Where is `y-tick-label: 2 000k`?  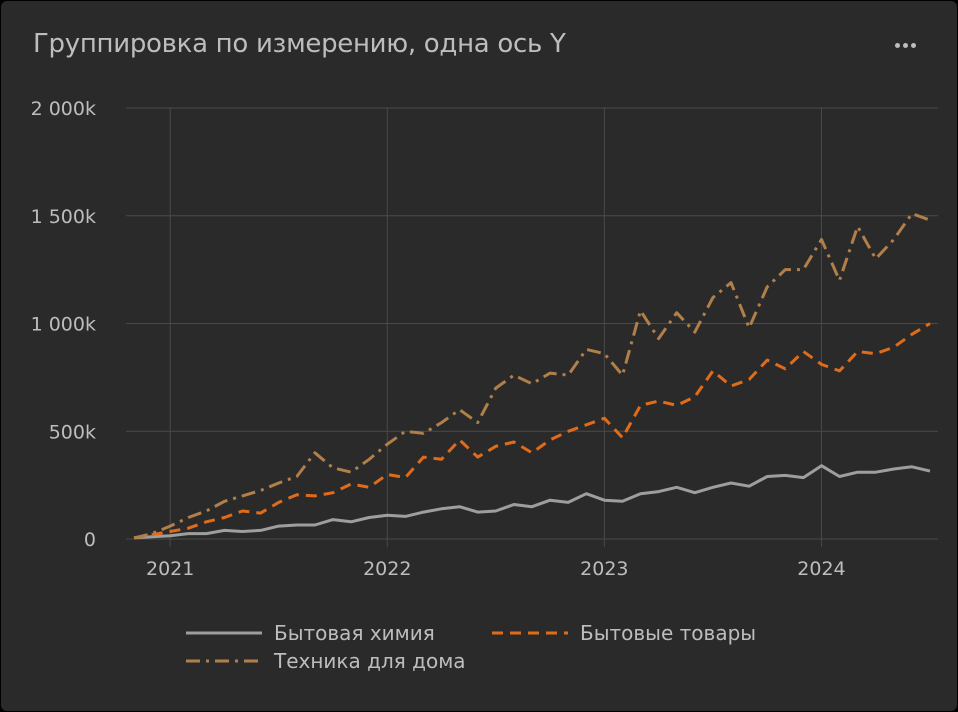 y-tick-label: 2 000k is located at coordinates (63, 109).